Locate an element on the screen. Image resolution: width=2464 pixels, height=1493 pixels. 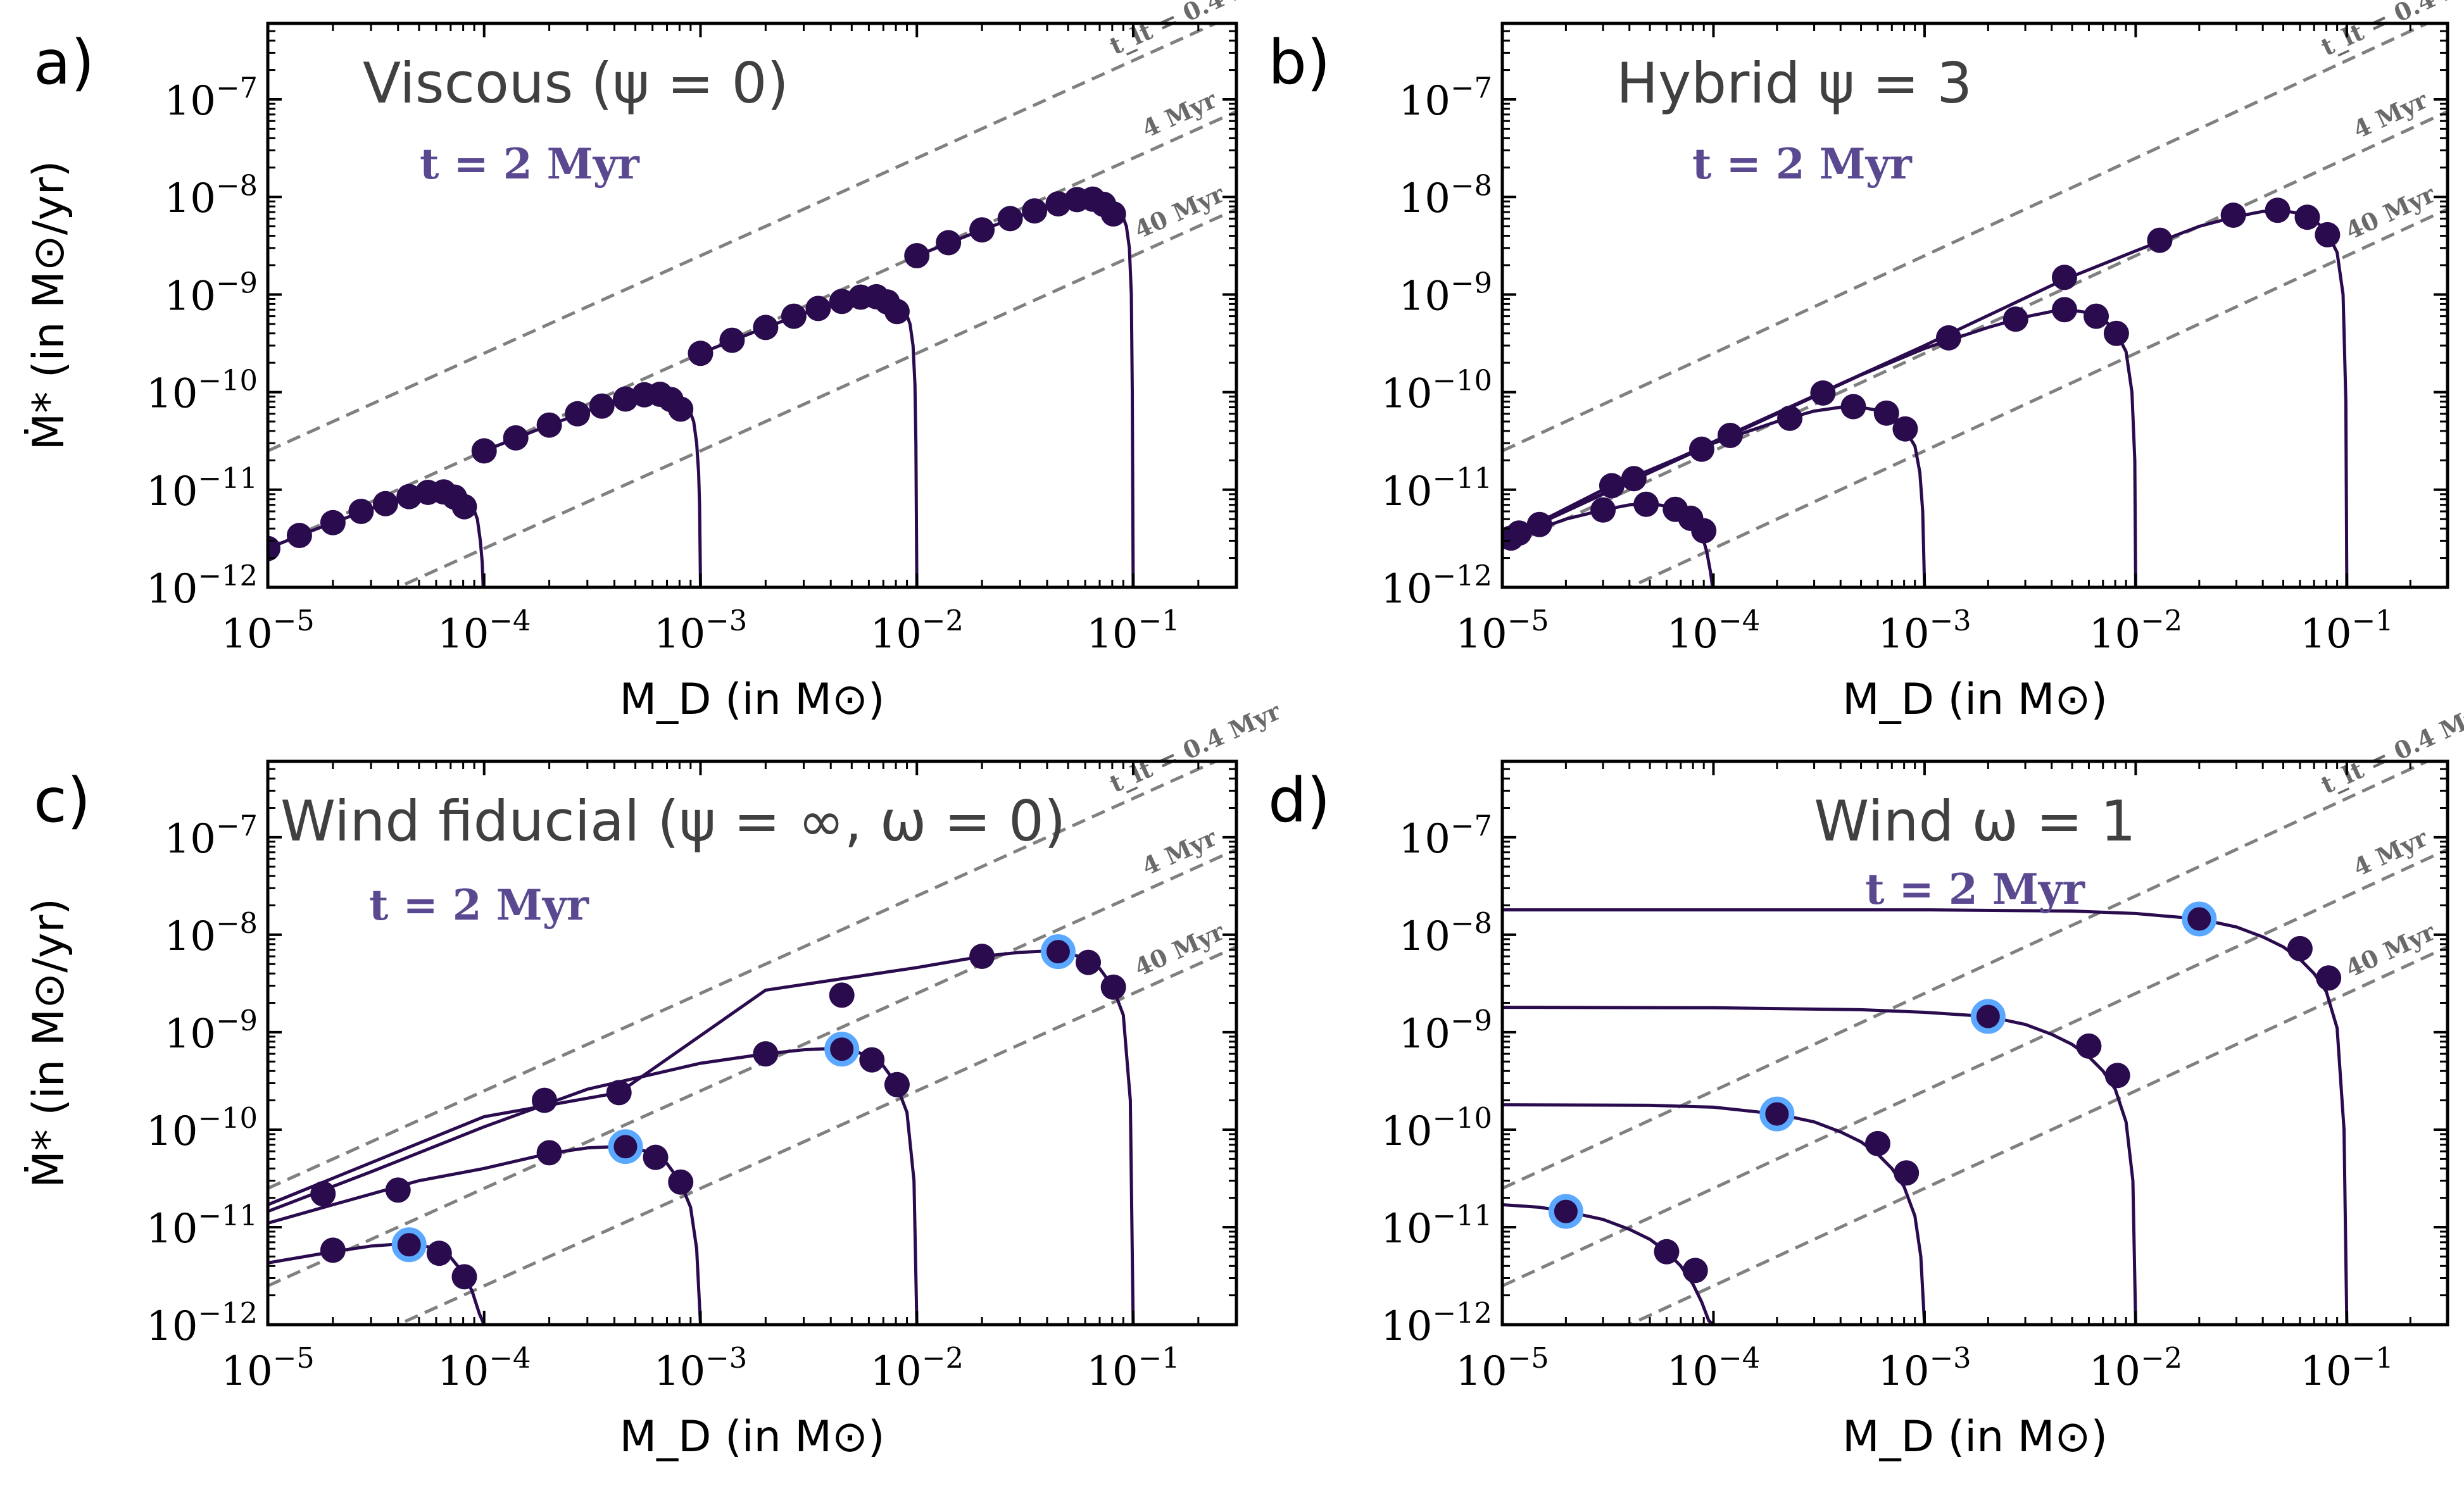
panel-title: Wind fiducial (ψ = ∞, ω = 0) is located at coordinates (672, 821).